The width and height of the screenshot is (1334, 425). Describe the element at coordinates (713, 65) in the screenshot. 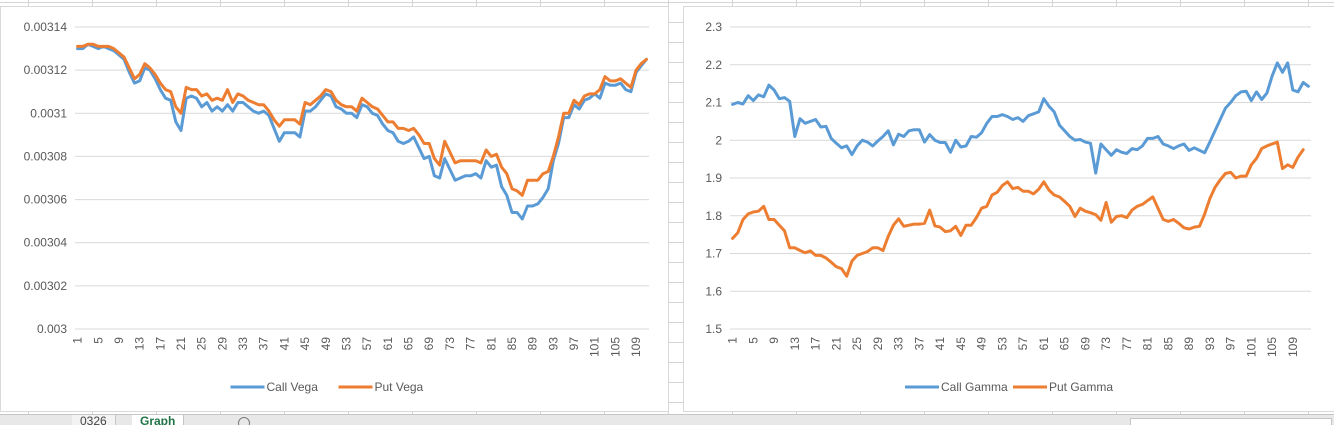

I see `y-tick-label: 2.2` at that location.